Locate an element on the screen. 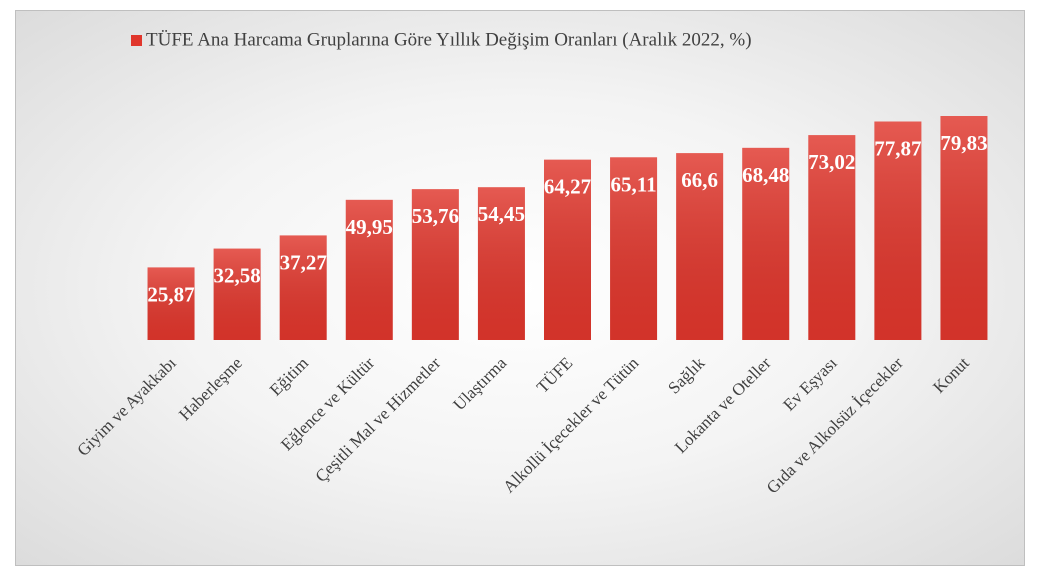 The height and width of the screenshot is (580, 1040). data-label: 37,27 is located at coordinates (303, 262).